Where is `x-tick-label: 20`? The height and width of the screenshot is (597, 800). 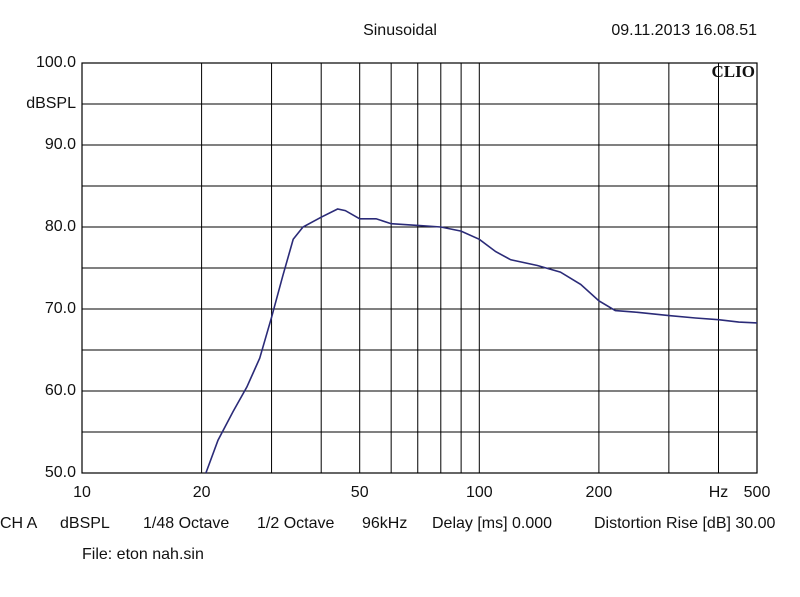 x-tick-label: 20 is located at coordinates (202, 492).